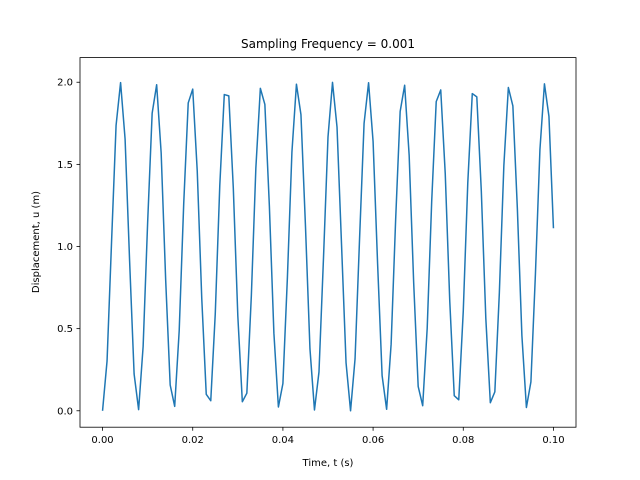 This screenshot has width=640, height=480. I want to click on y-tick-label: 2.0, so click(65, 83).